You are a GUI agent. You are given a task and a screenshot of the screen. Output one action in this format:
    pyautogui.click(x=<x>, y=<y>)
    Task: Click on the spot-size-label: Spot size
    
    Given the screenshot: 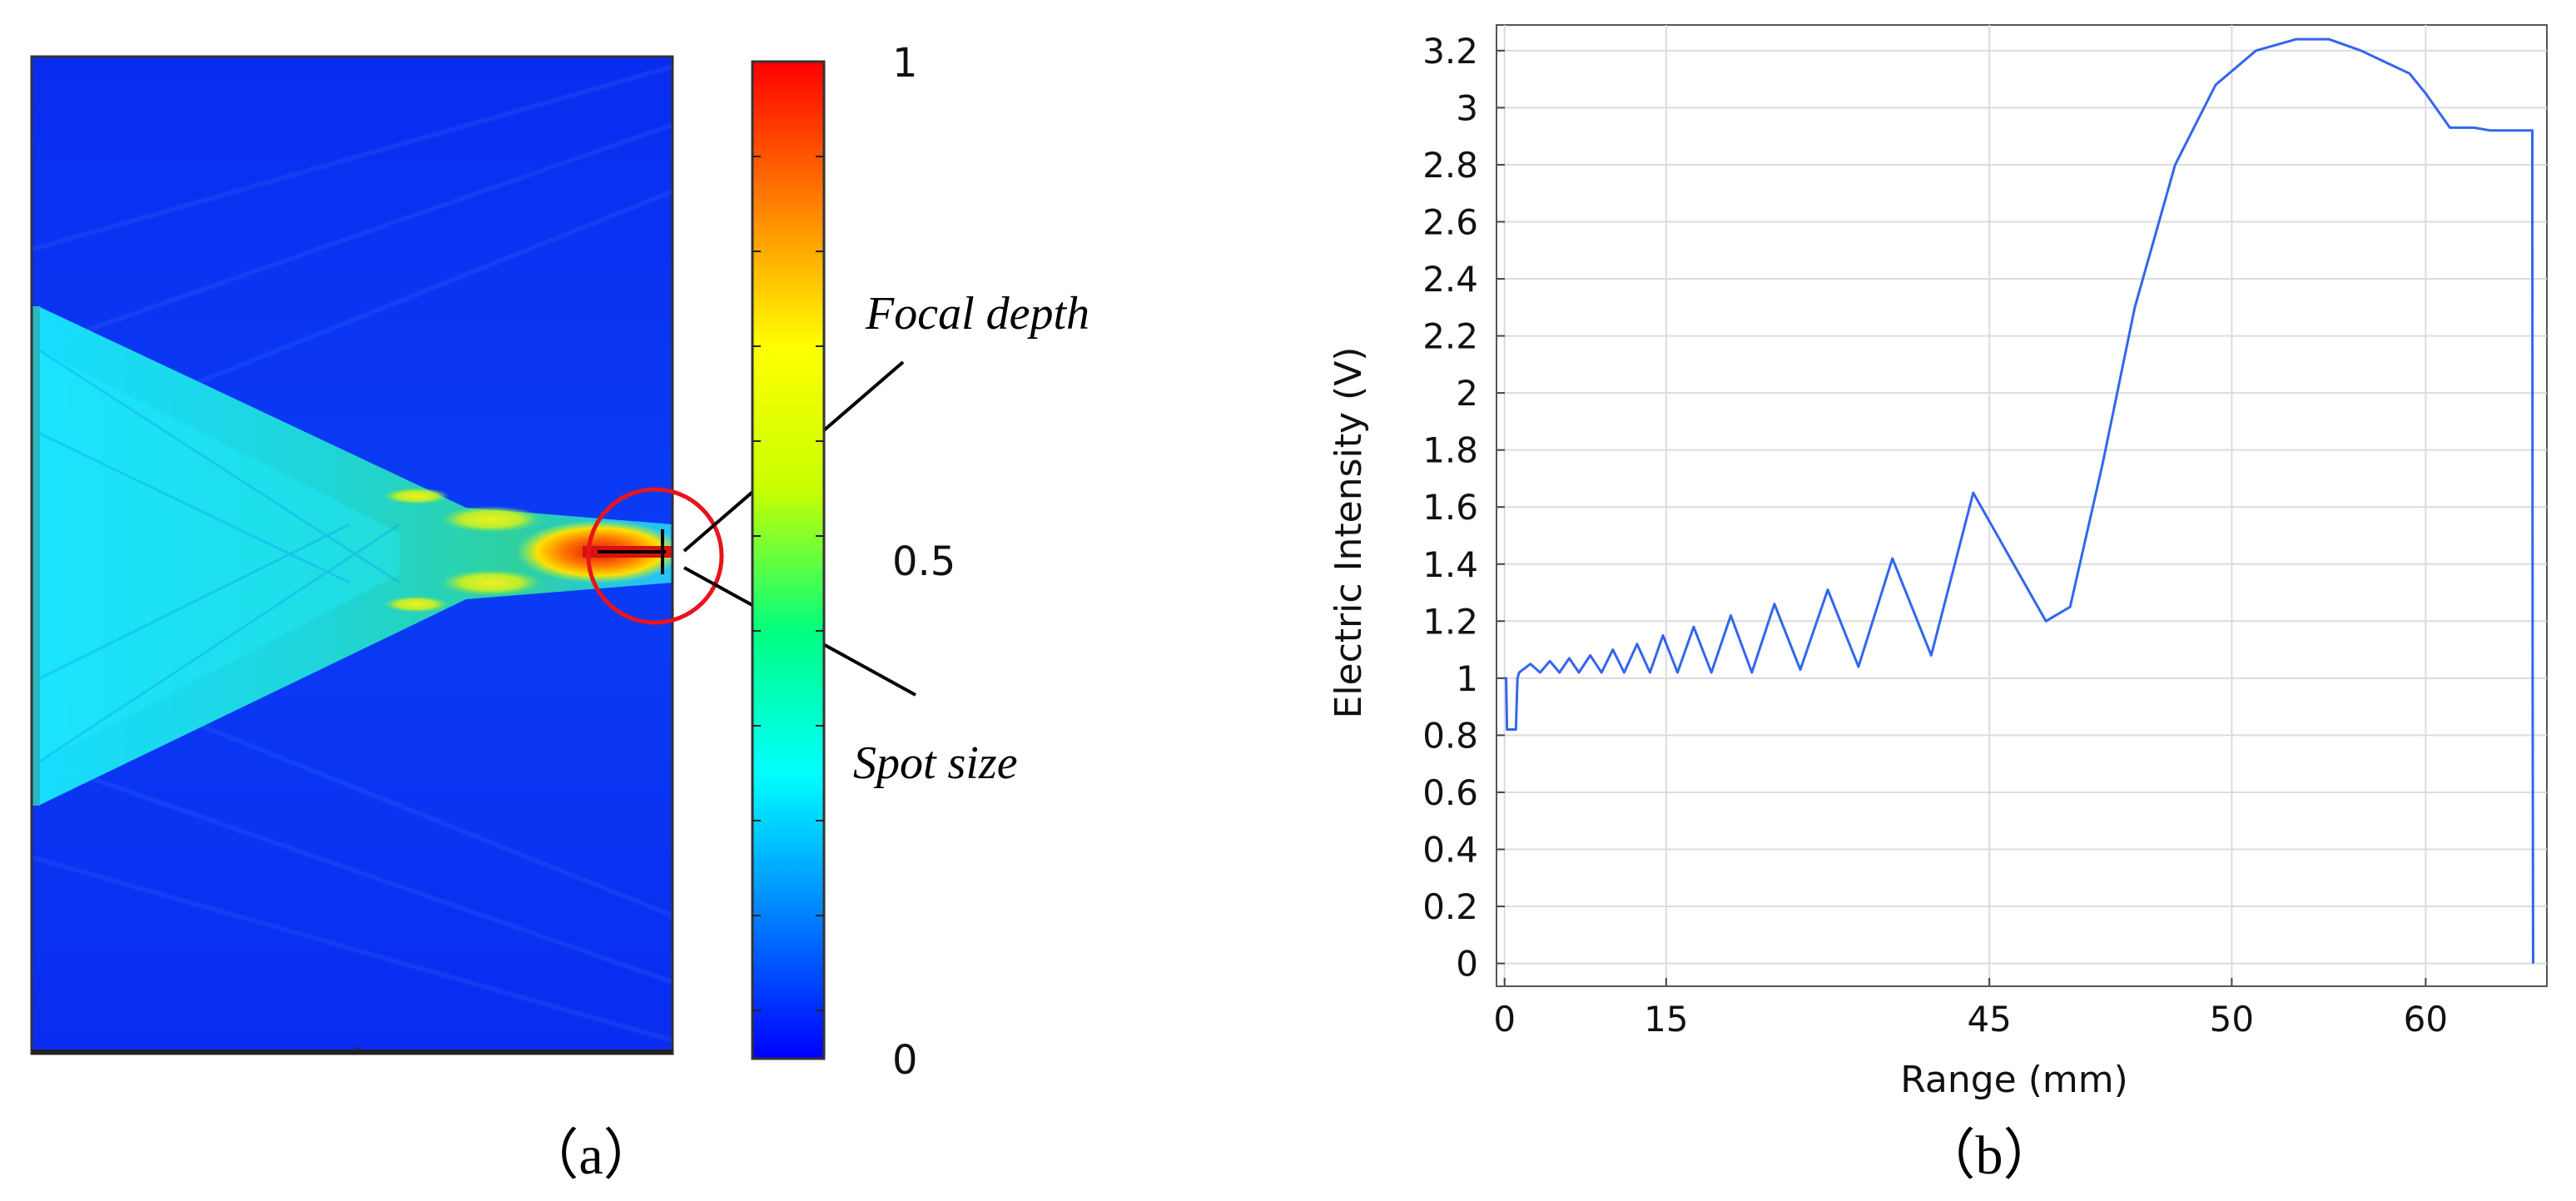 What is the action you would take?
    pyautogui.click(x=935, y=763)
    